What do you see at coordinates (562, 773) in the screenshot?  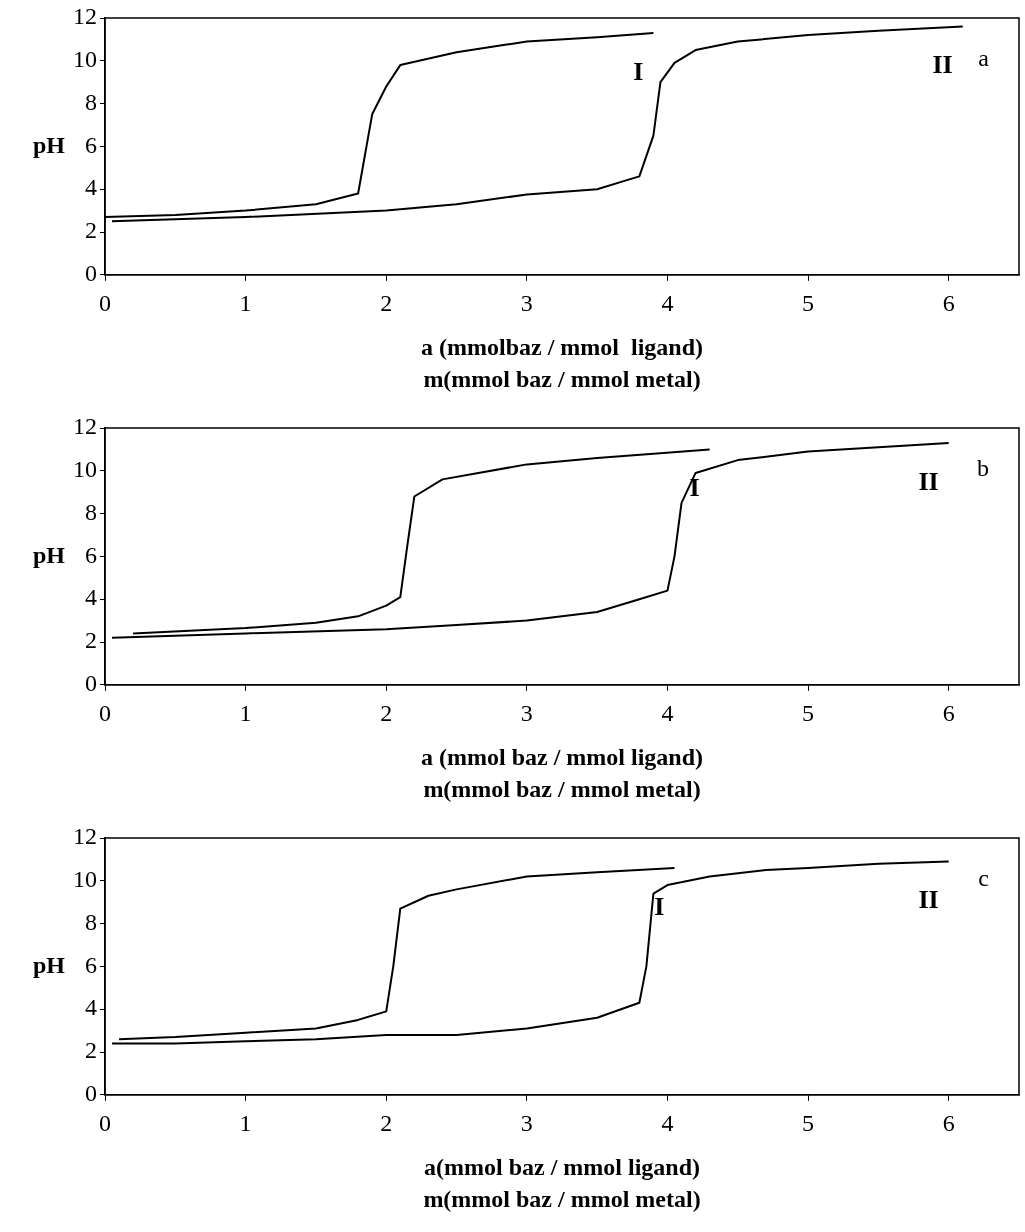 I see `x-axis-title: a (mmol baz / mmol ligand) m(mmol baz / mmol metal)` at bounding box center [562, 773].